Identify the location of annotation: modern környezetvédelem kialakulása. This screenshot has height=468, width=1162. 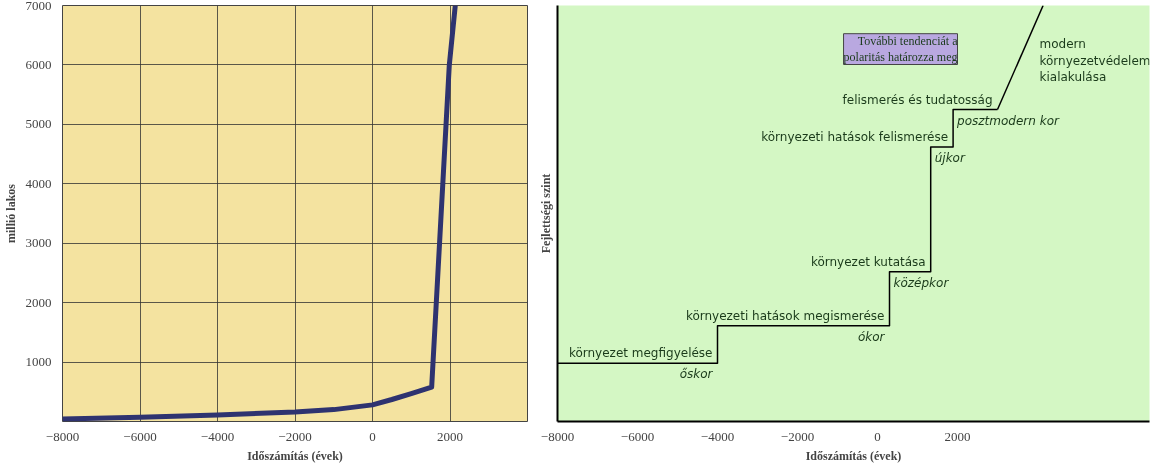
(1095, 60).